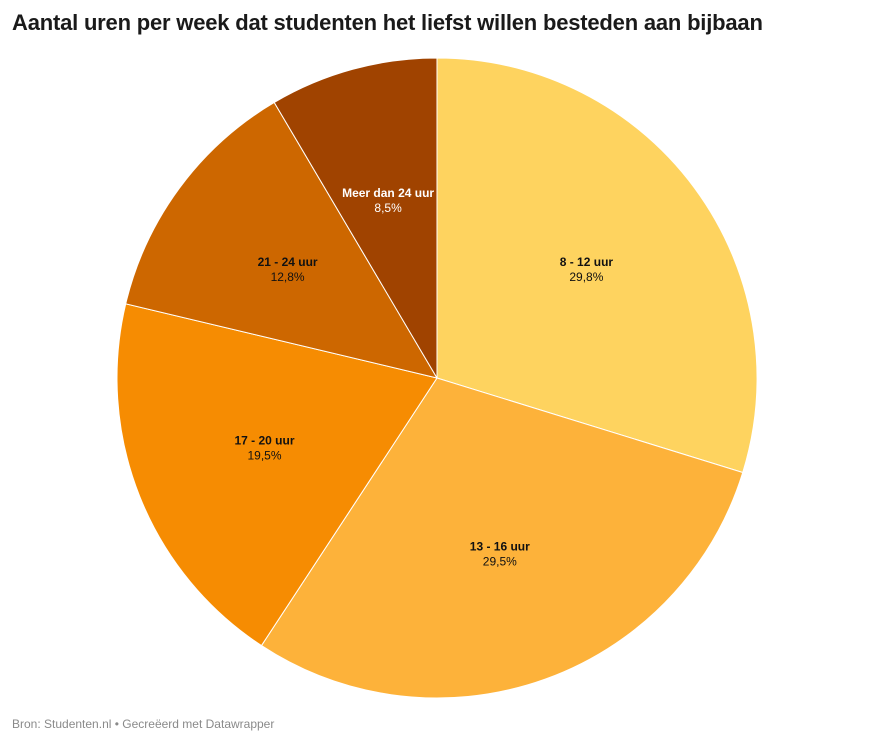  I want to click on pie-slice-21-24-uur, so click(281, 240).